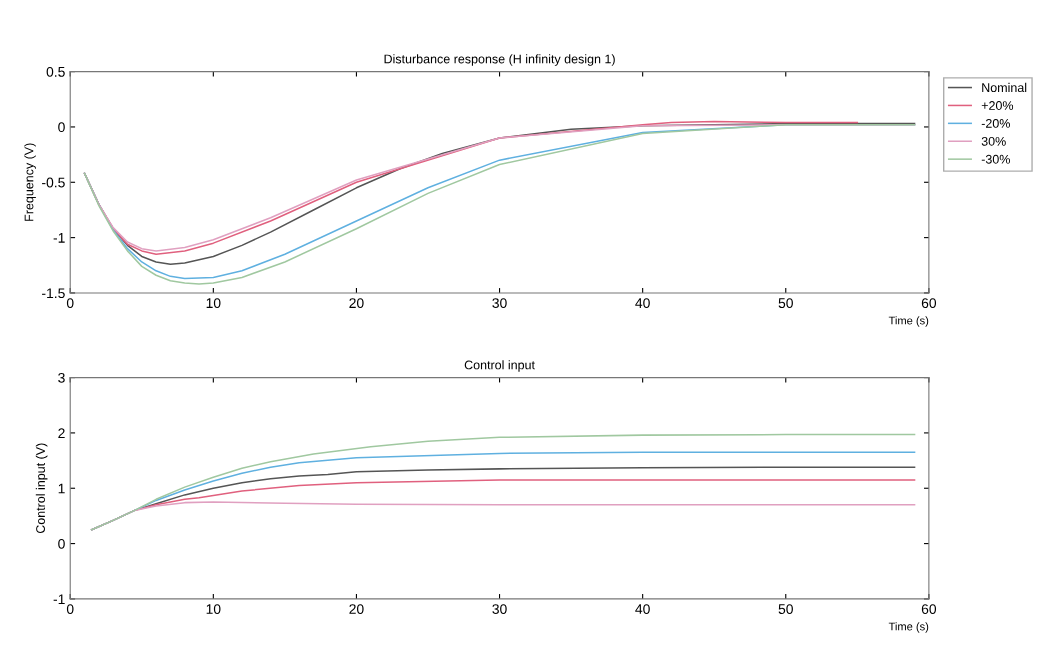 This screenshot has width=1064, height=651. I want to click on chart-title: Control input, so click(499, 366).